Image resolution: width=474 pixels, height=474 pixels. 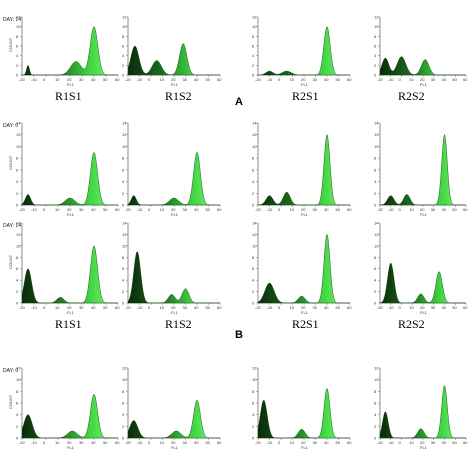 I want to click on histogram-r2s2, so click(x=422, y=66).